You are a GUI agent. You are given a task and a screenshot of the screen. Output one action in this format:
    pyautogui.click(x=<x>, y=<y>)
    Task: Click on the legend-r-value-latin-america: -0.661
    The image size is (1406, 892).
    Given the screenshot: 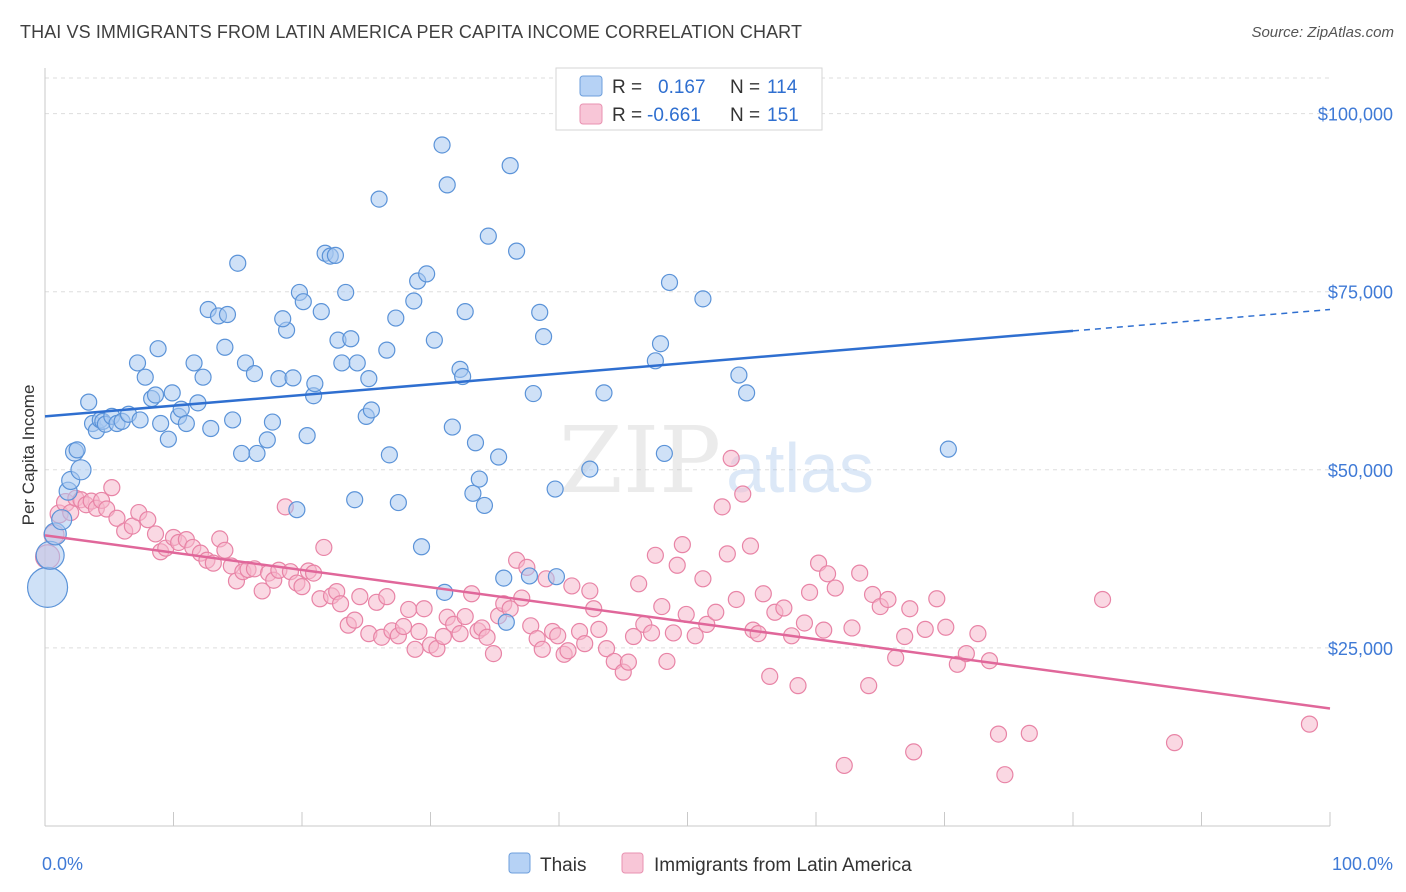 What is the action you would take?
    pyautogui.click(x=674, y=115)
    